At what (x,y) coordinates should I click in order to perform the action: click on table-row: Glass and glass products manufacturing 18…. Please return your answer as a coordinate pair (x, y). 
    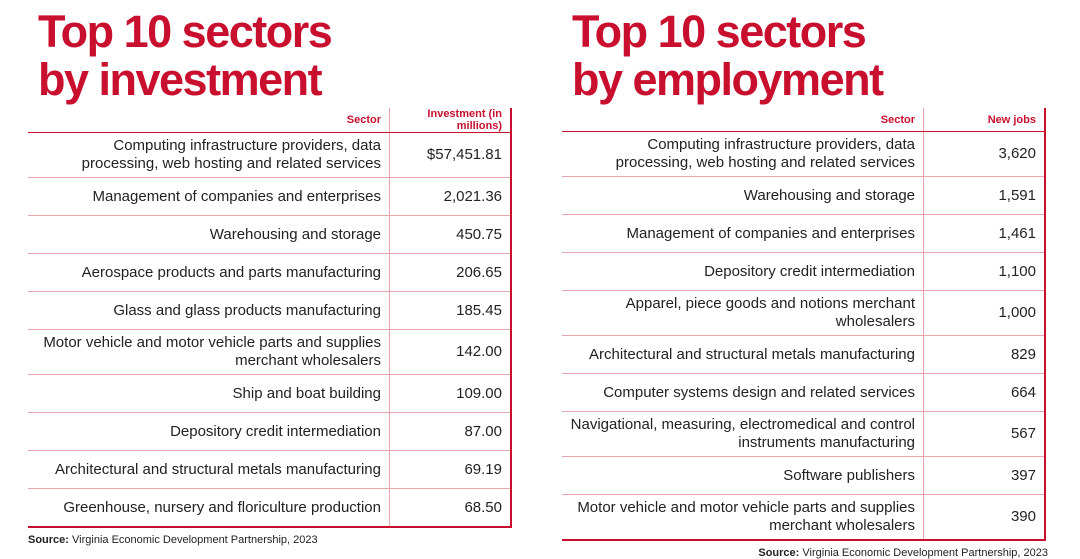
    Looking at the image, I should click on (269, 310).